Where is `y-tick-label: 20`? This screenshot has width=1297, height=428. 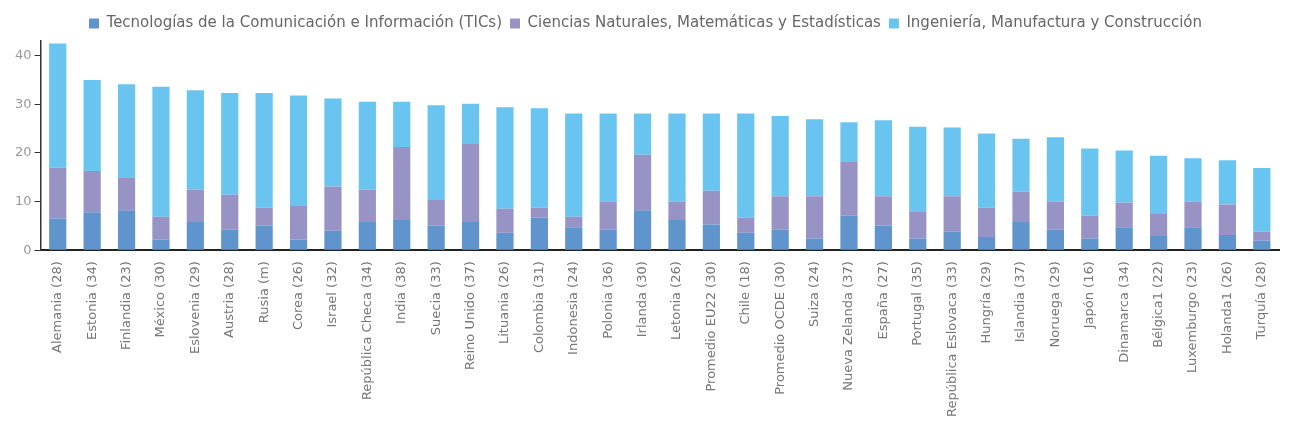
y-tick-label: 20 is located at coordinates (23, 152).